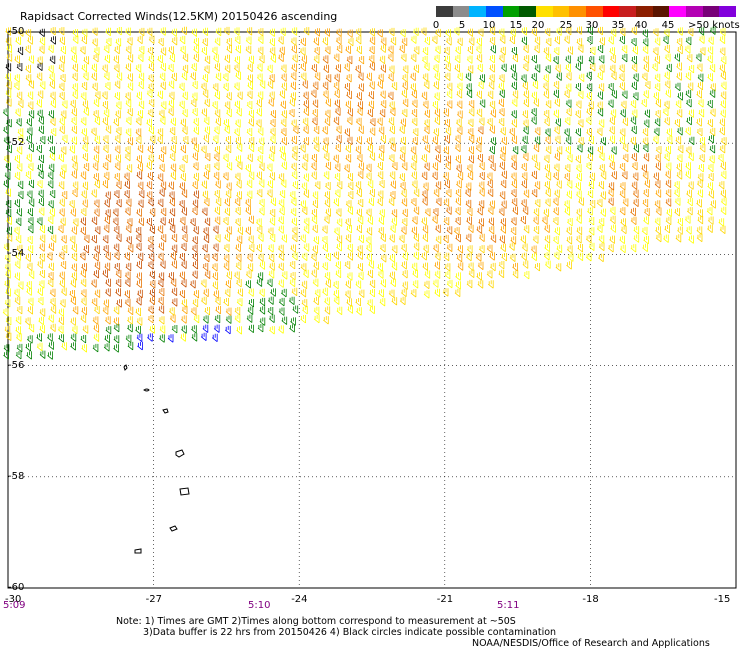  I want to click on longitude-label: -24, so click(299, 599).